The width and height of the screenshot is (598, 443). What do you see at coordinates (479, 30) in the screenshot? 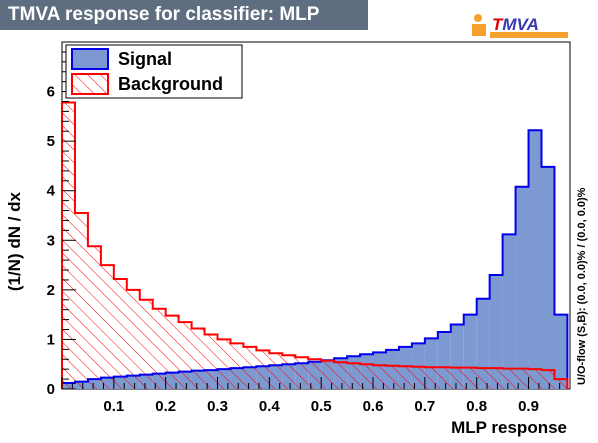
I see `logo-block-icon` at bounding box center [479, 30].